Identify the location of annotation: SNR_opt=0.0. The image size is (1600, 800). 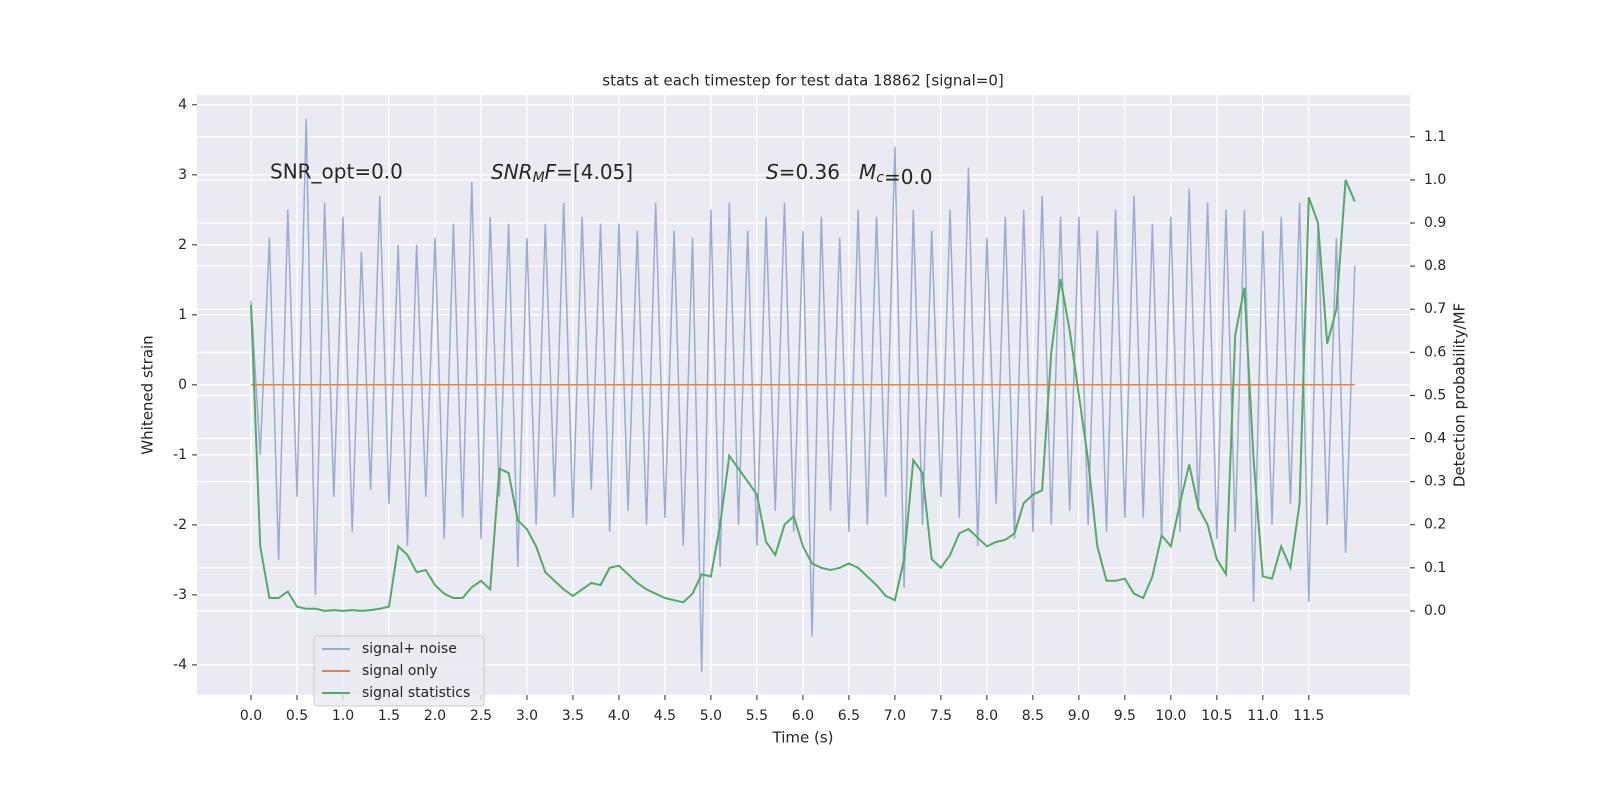
(336, 172).